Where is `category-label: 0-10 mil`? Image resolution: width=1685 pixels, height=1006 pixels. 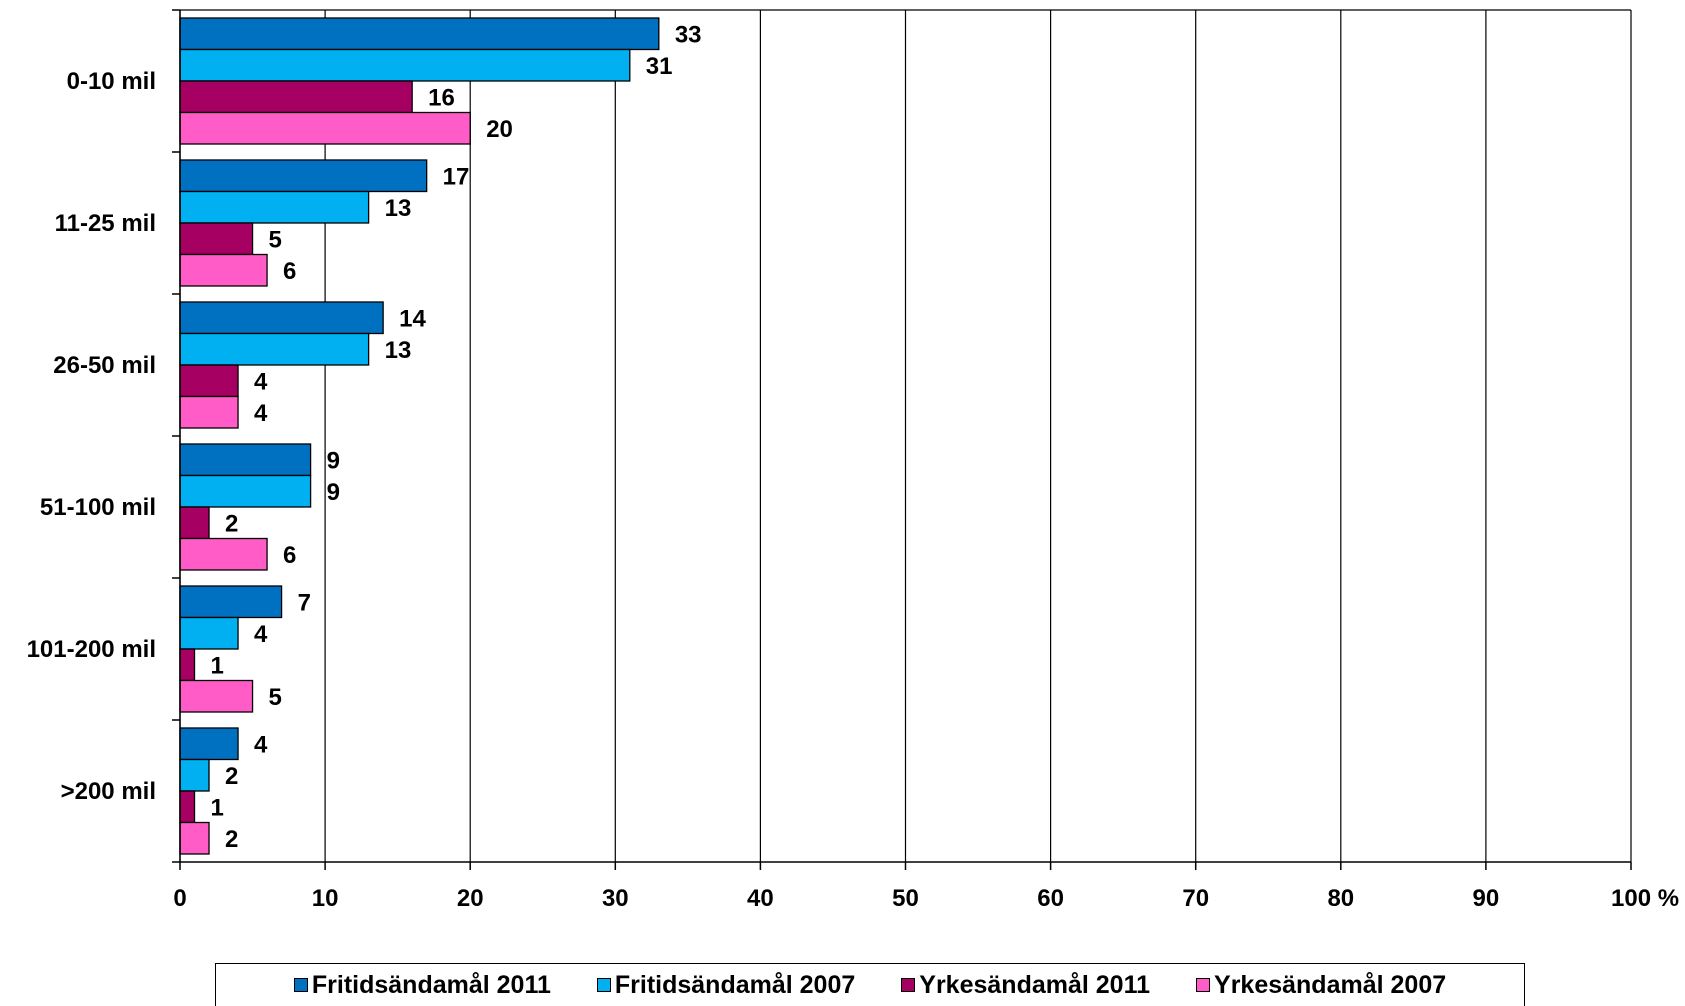 category-label: 0-10 mil is located at coordinates (111, 81).